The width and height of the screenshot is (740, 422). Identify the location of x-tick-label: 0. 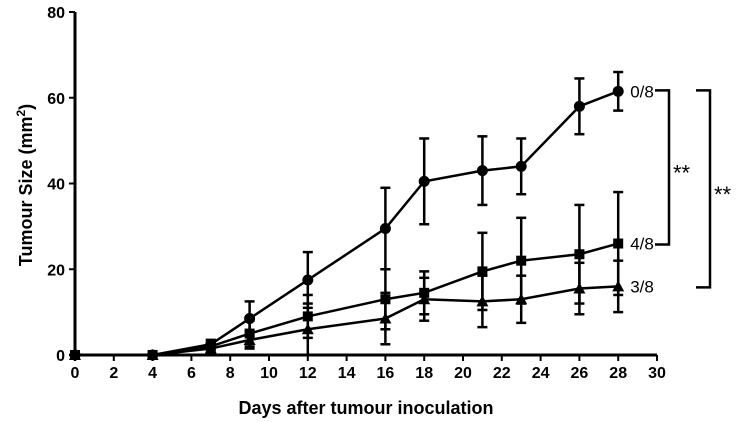
(75, 373).